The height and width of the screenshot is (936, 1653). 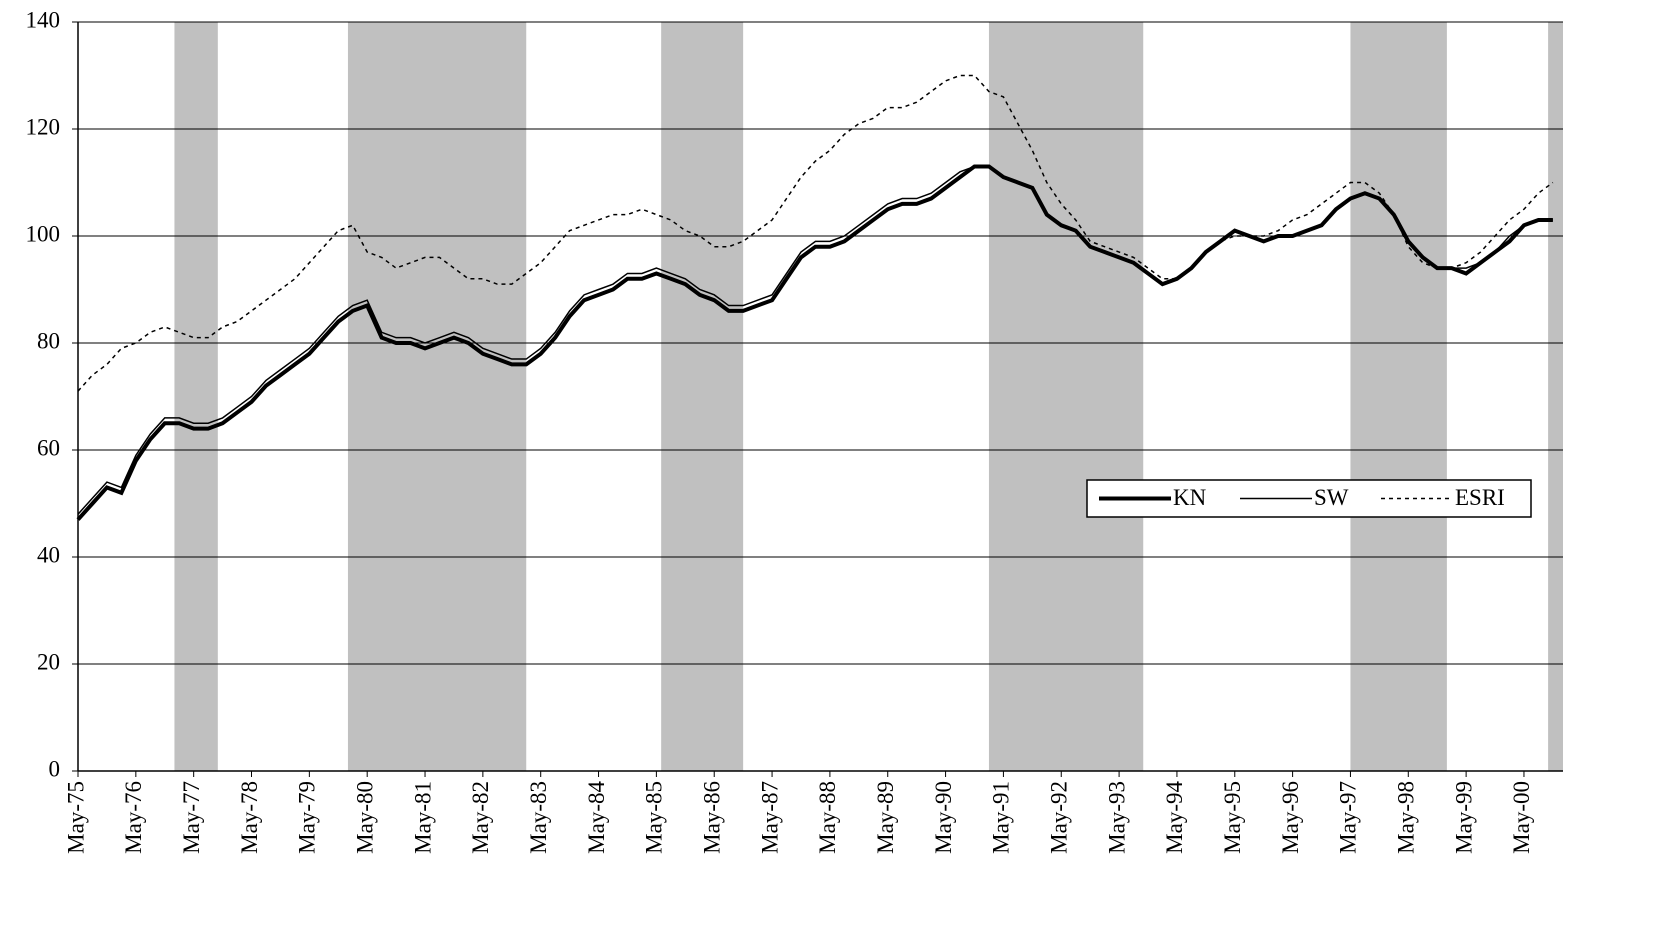 I want to click on x-tick-label: May-98, so click(x=1406, y=817).